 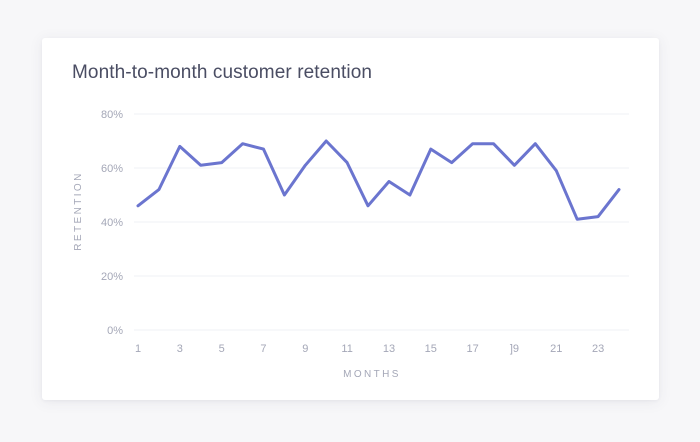 I want to click on y-axis-title: RETENTION, so click(x=78, y=210).